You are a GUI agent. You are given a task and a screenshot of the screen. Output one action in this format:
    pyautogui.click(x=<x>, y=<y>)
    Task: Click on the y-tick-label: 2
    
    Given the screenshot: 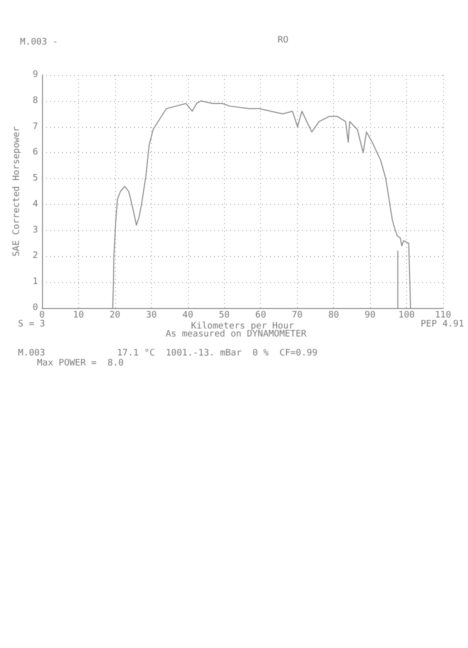 What is the action you would take?
    pyautogui.click(x=35, y=256)
    